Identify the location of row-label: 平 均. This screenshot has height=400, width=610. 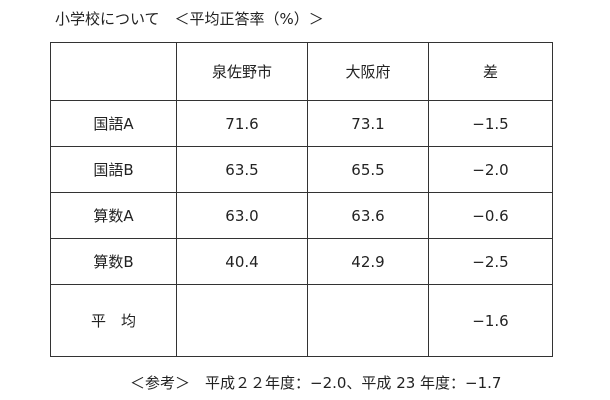
(113, 320).